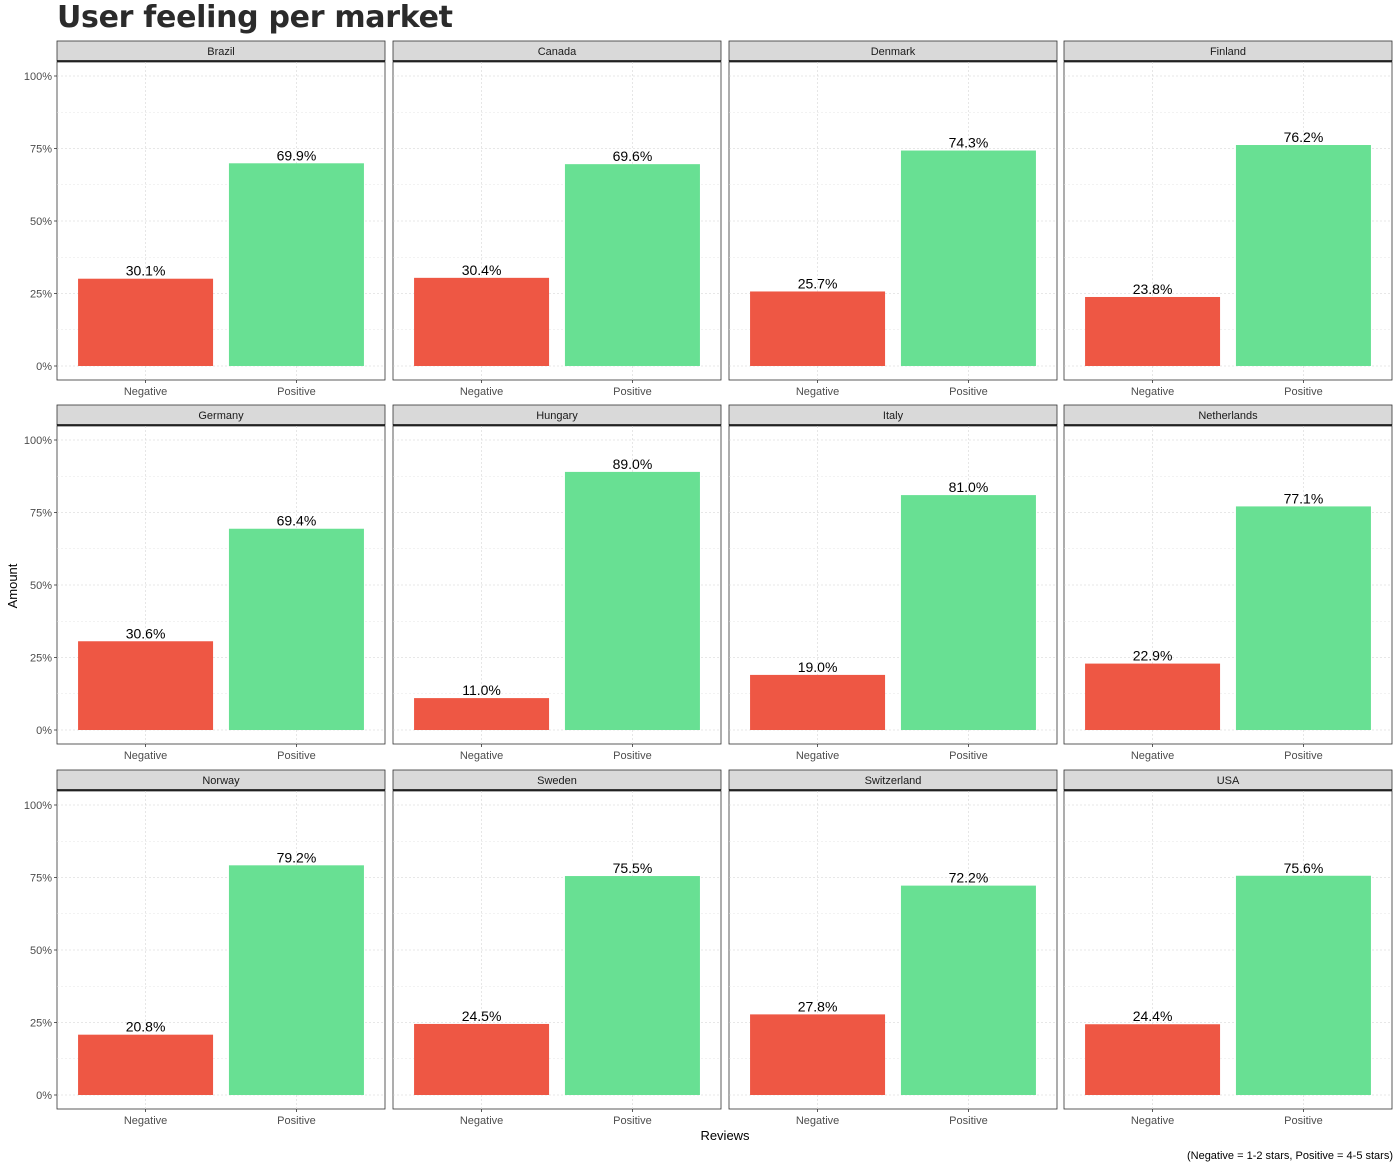 The width and height of the screenshot is (1400, 1168). What do you see at coordinates (482, 1016) in the screenshot?
I see `value-label: 24.5%` at bounding box center [482, 1016].